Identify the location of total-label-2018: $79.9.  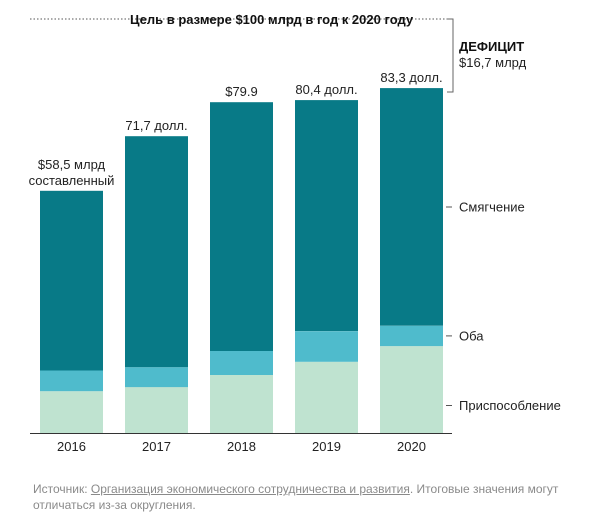
(241, 91).